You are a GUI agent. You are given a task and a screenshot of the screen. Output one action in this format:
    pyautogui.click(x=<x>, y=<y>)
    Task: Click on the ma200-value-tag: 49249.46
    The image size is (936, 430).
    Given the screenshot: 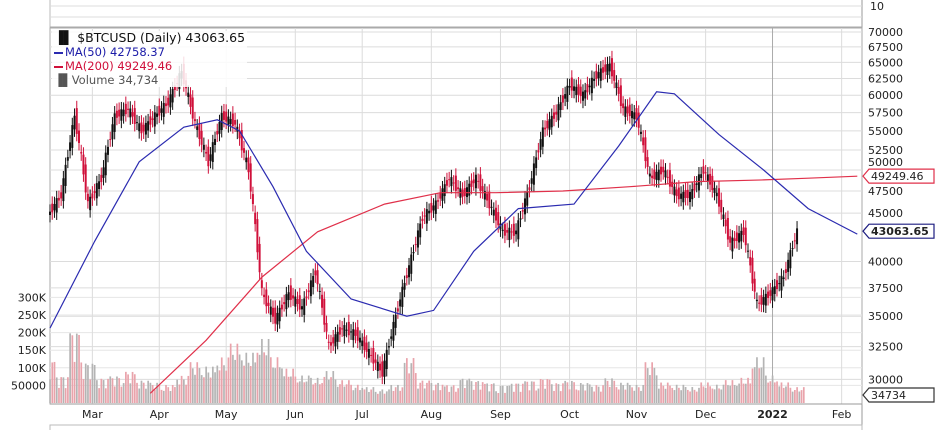 What is the action you would take?
    pyautogui.click(x=898, y=176)
    